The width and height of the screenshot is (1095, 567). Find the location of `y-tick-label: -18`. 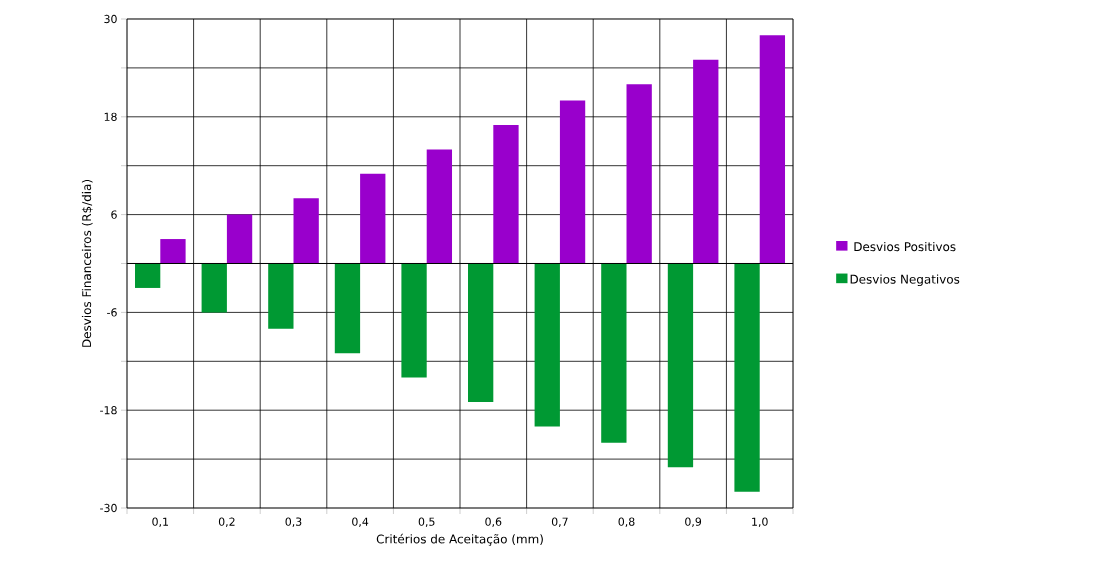

y-tick-label: -18 is located at coordinates (108, 410).